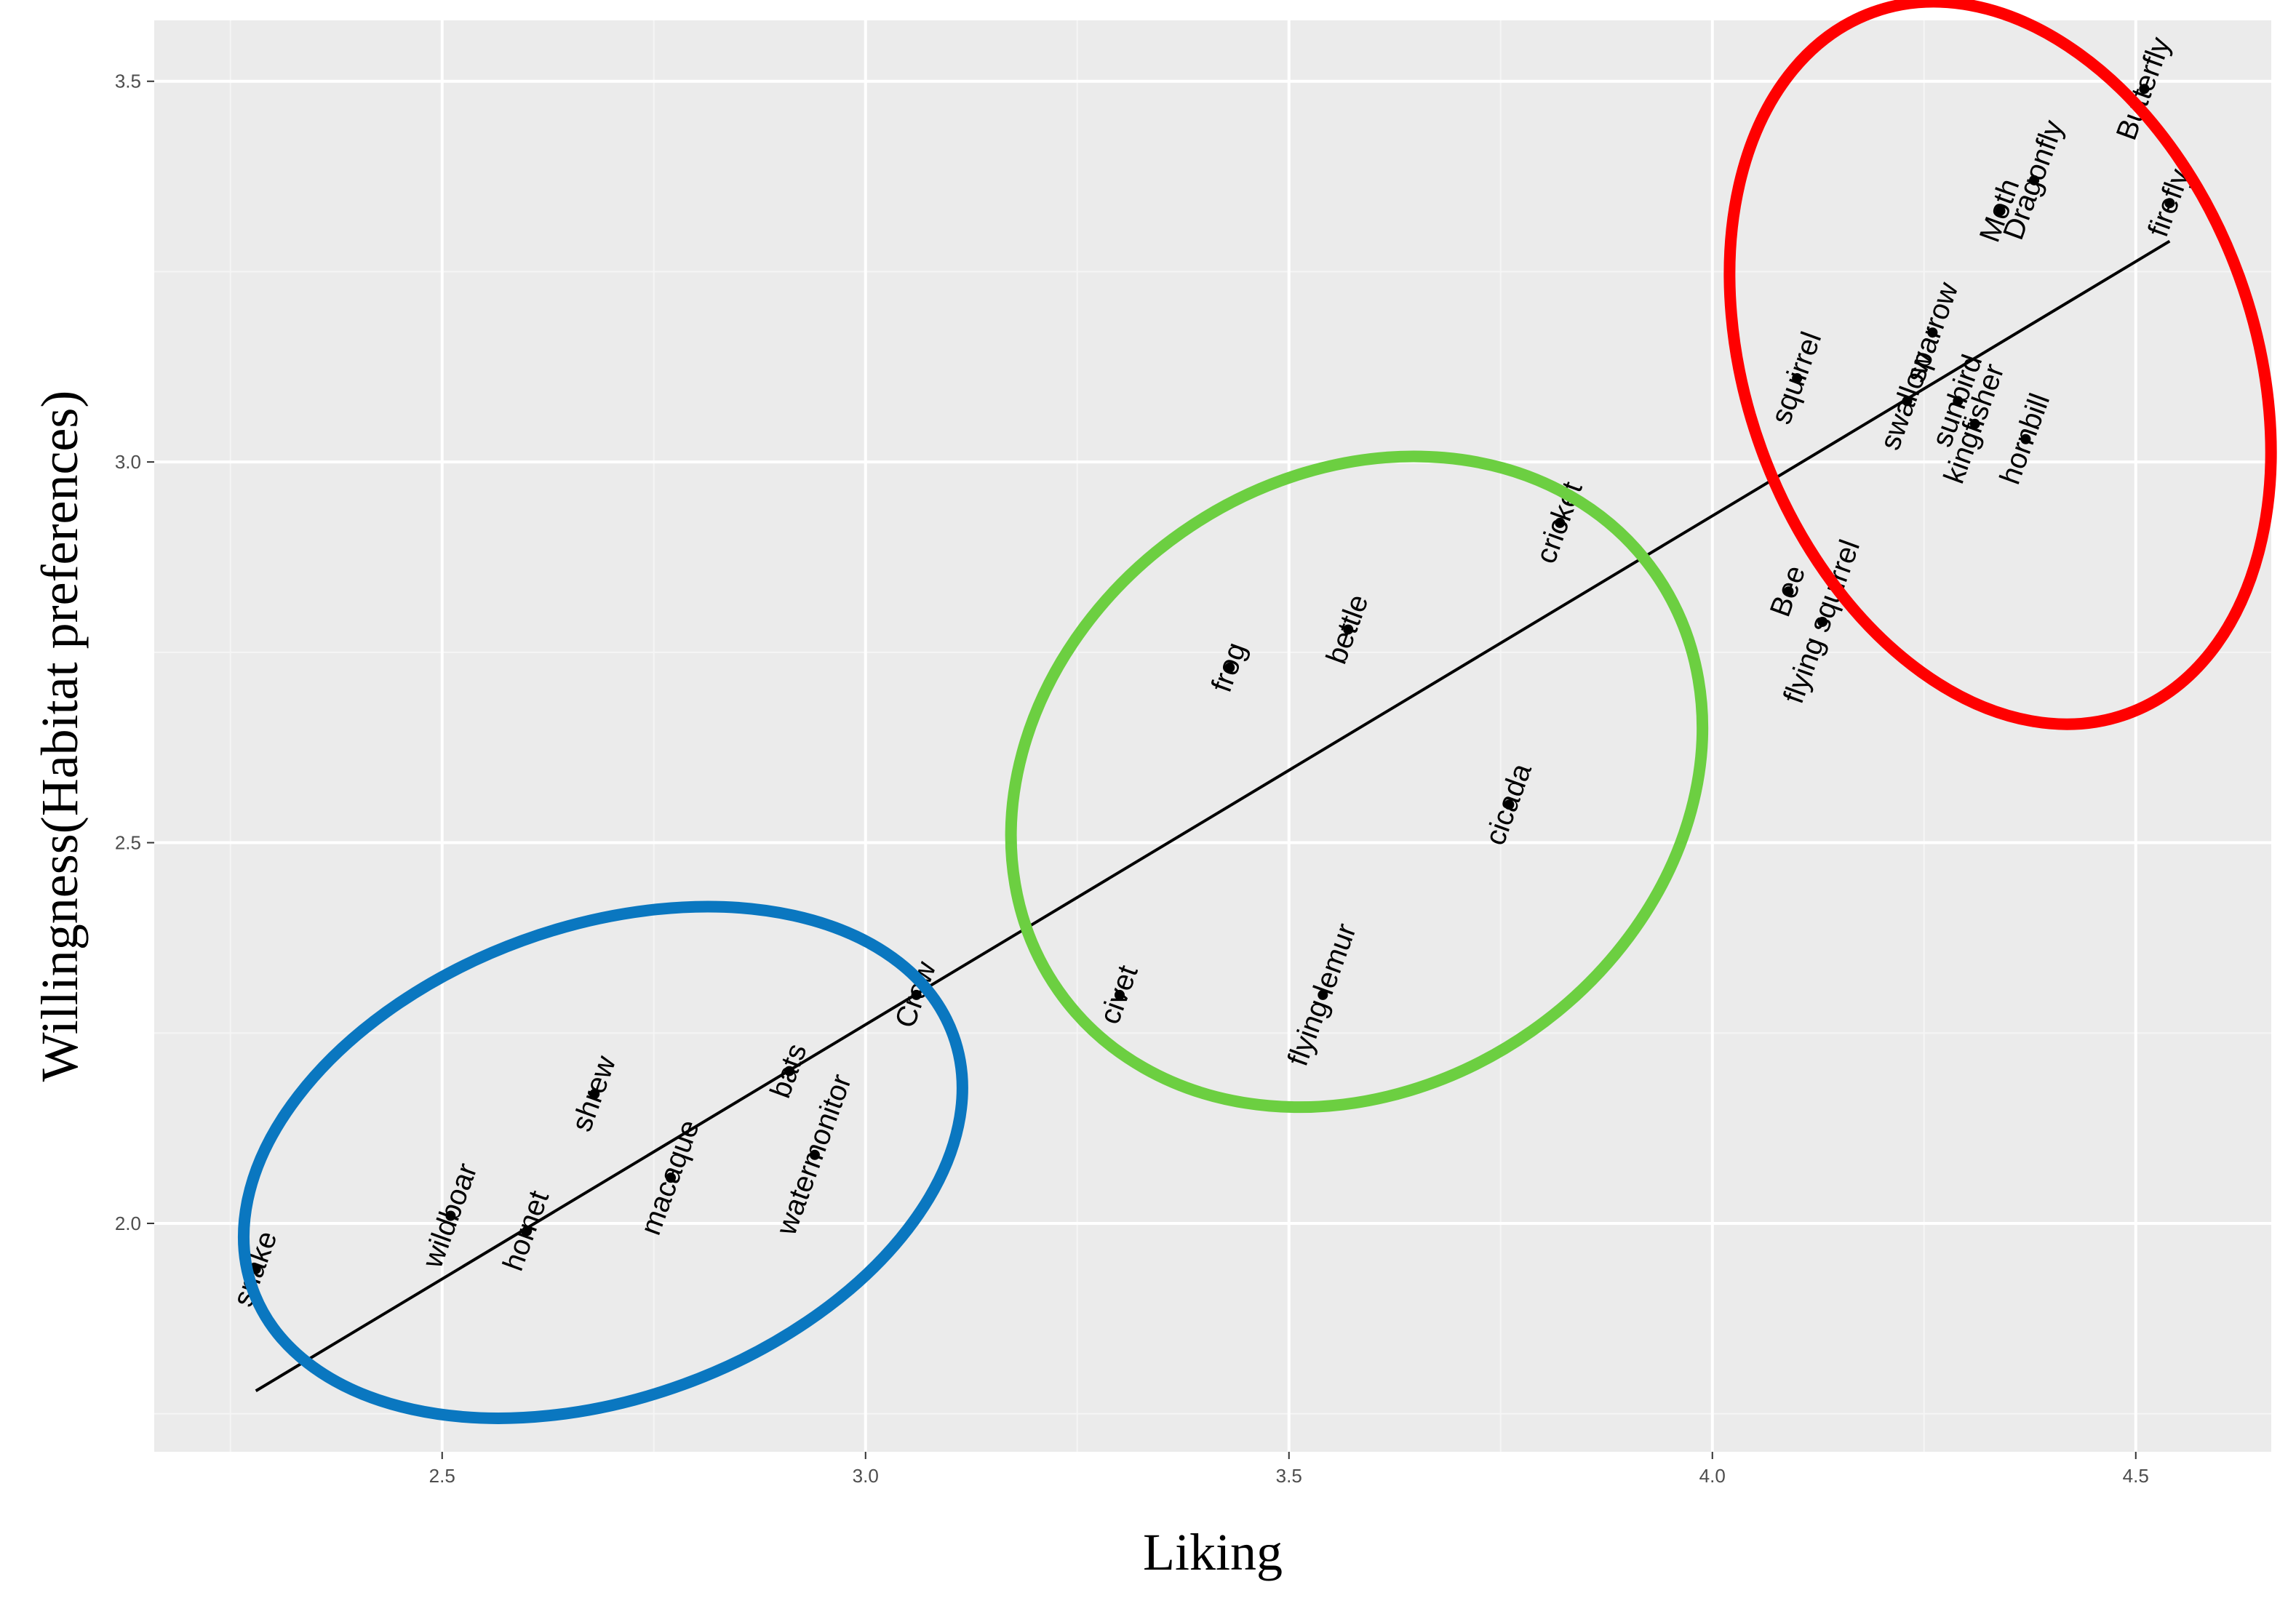  Describe the element at coordinates (866, 1476) in the screenshot. I see `x-tick-label: 3.0` at that location.